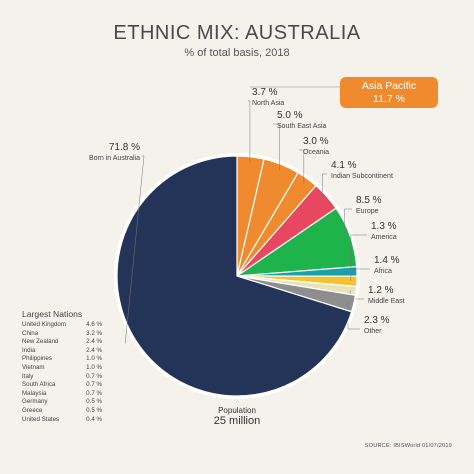 The image size is (474, 474). Describe the element at coordinates (39, 385) in the screenshot. I see `nation-name: South Africa` at that location.